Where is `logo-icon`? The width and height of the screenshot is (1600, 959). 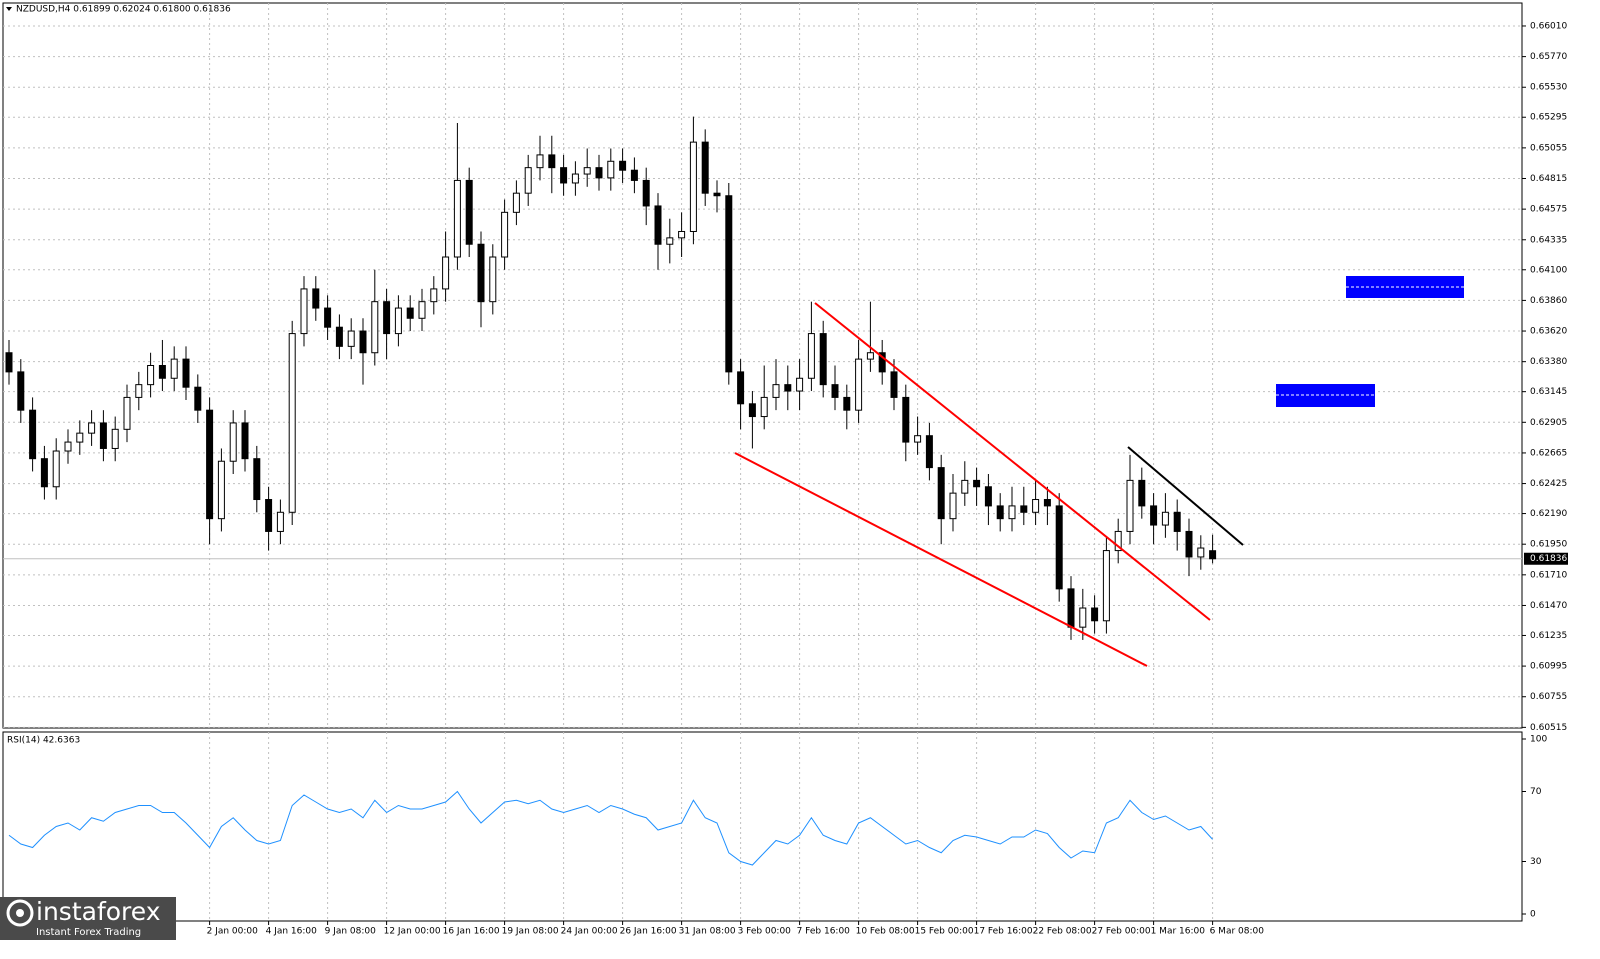
logo-icon is located at coordinates (20, 913).